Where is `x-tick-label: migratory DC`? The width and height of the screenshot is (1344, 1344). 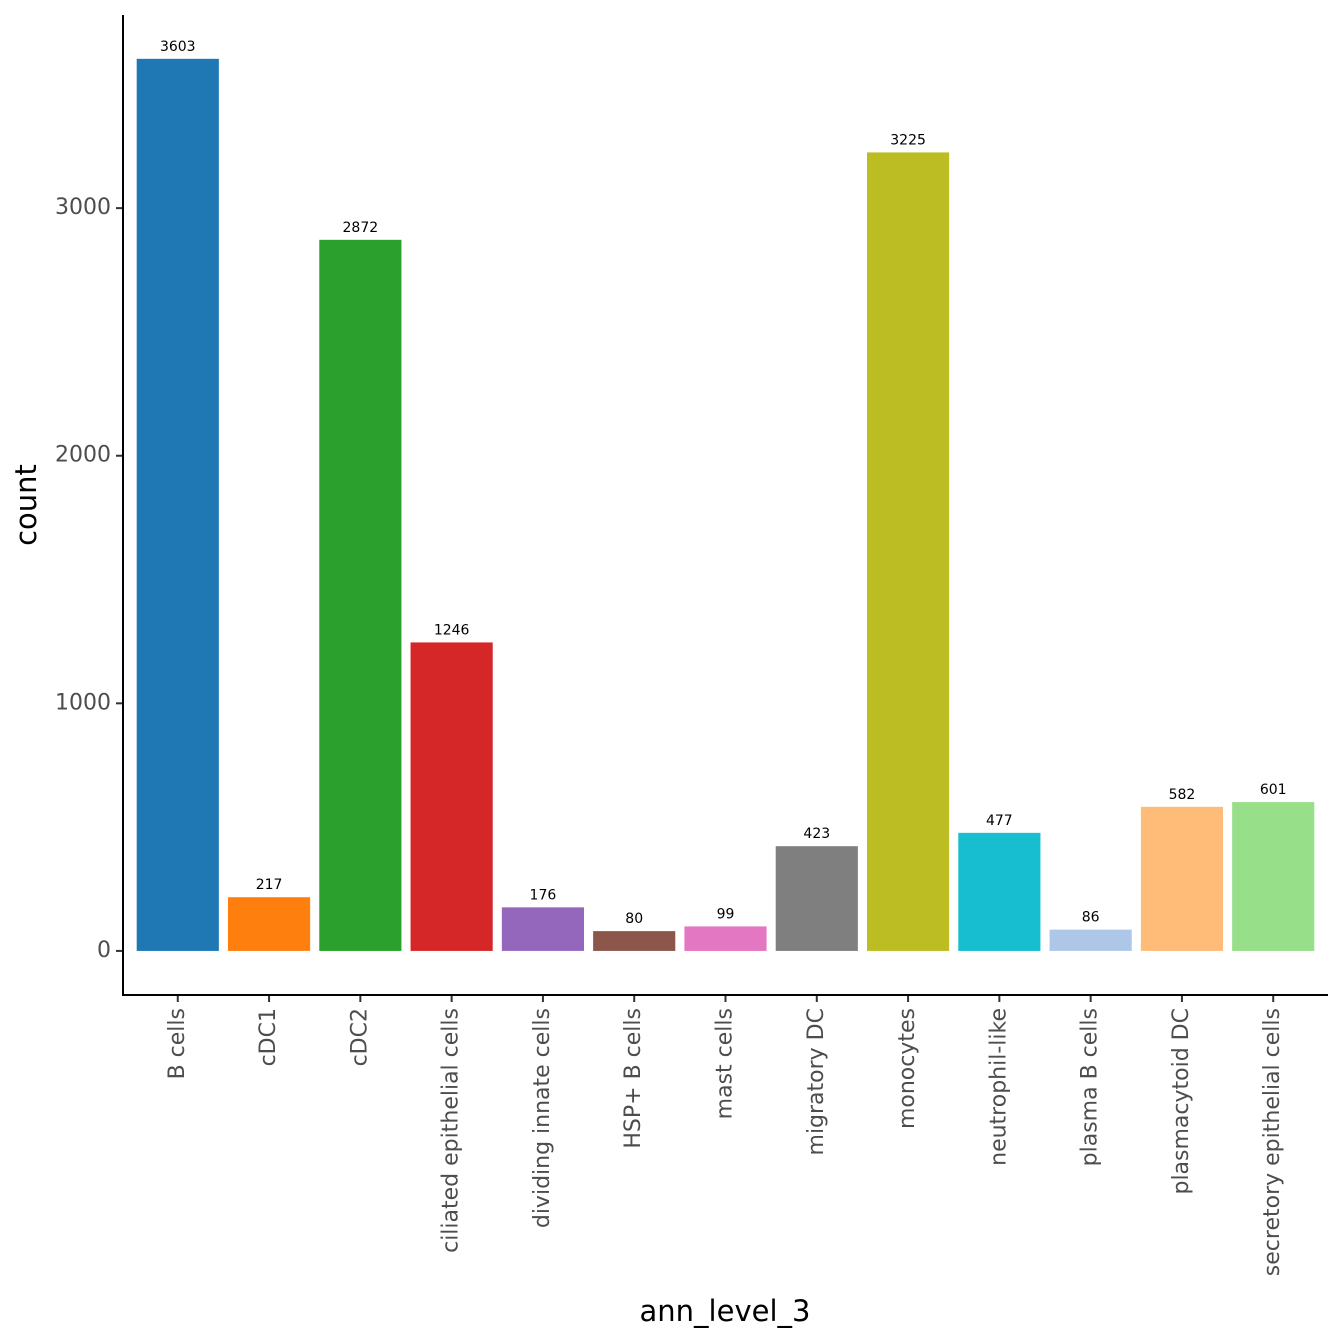
x-tick-label: migratory DC is located at coordinates (816, 1081).